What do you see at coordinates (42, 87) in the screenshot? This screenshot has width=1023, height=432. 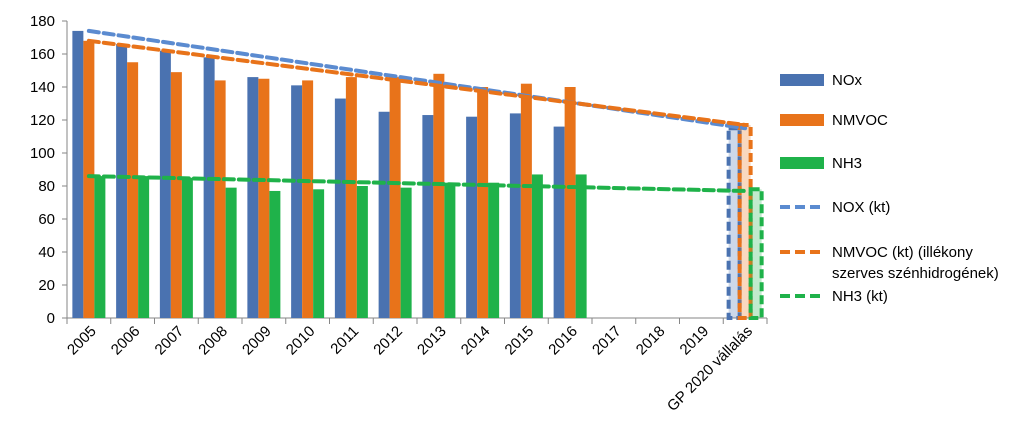 I see `y-tick-label: 140` at bounding box center [42, 87].